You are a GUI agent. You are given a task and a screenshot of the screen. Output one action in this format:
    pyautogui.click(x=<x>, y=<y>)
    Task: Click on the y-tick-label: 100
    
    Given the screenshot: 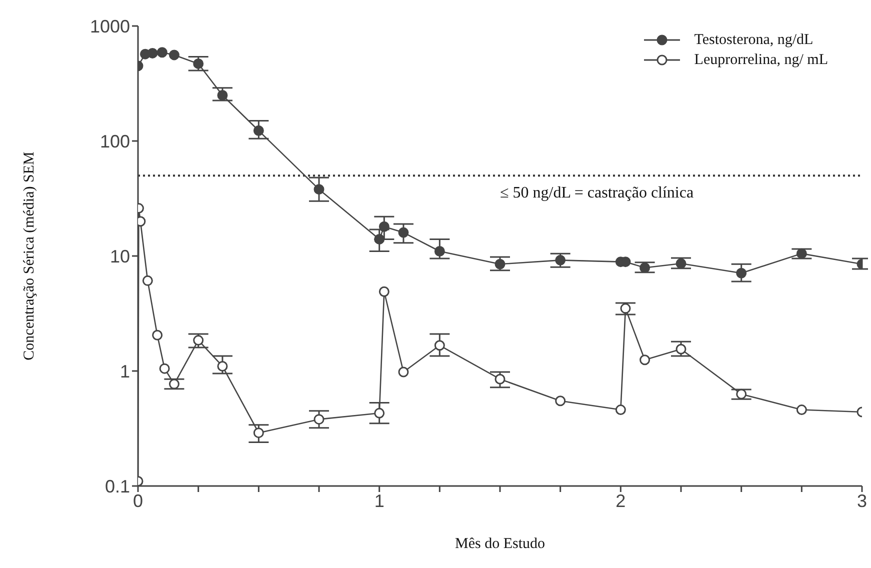 What is the action you would take?
    pyautogui.click(x=115, y=141)
    